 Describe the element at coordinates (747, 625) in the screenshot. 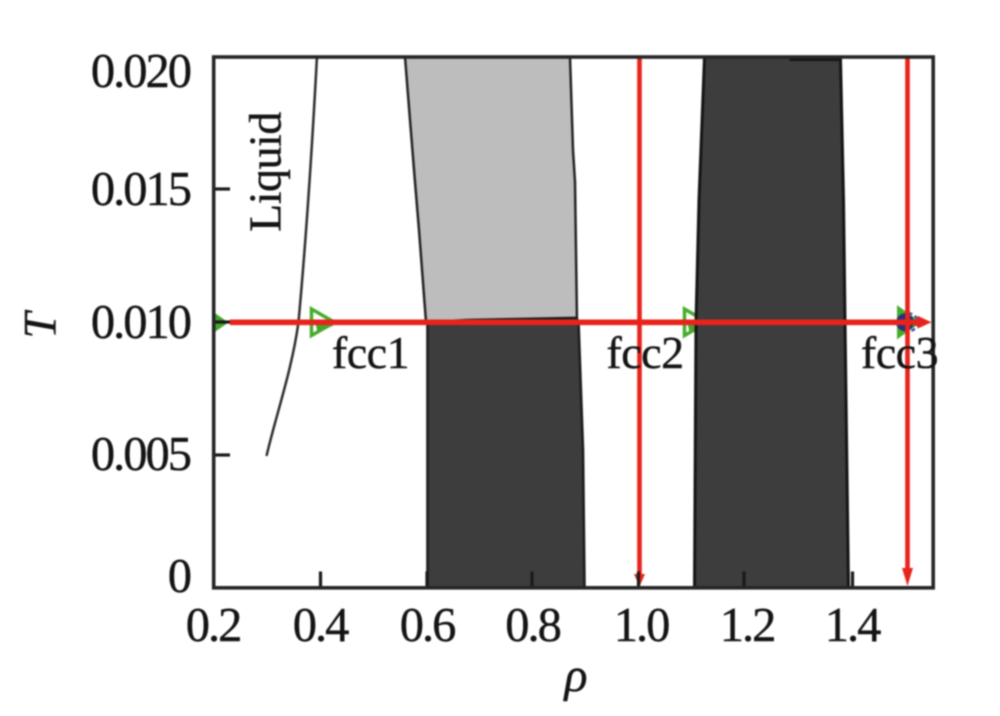

I see `svg-text: 1.2` at that location.